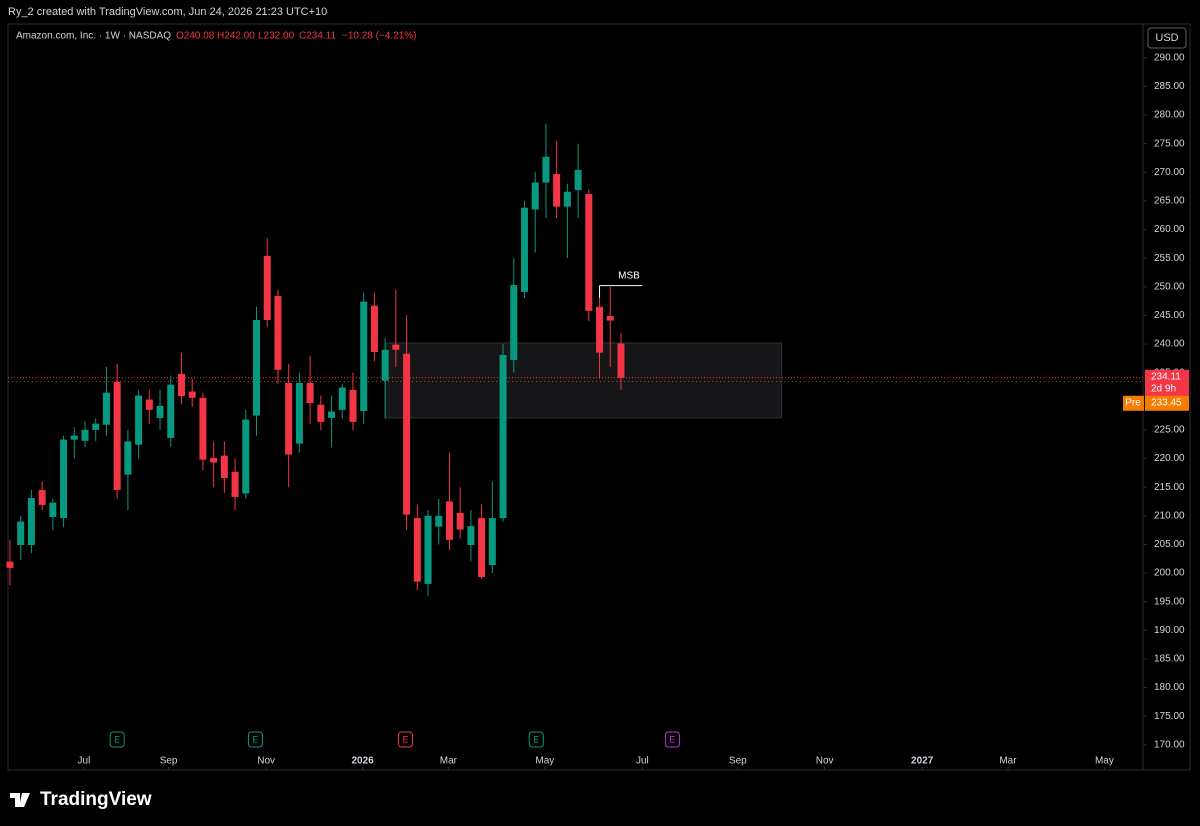 This screenshot has width=1200, height=826. I want to click on pre-tag, so click(1133, 403).